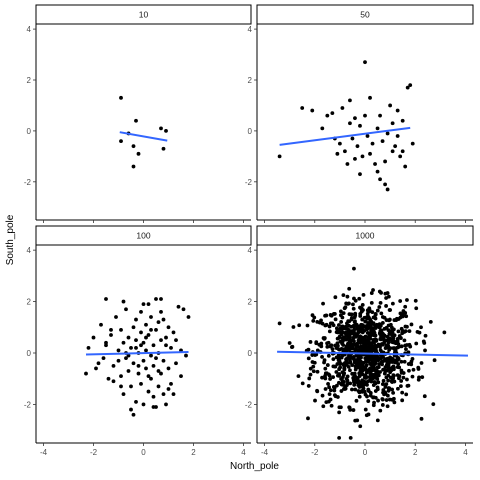 The height and width of the screenshot is (480, 480). I want to click on y-tick-label: 0, so click(250, 353).